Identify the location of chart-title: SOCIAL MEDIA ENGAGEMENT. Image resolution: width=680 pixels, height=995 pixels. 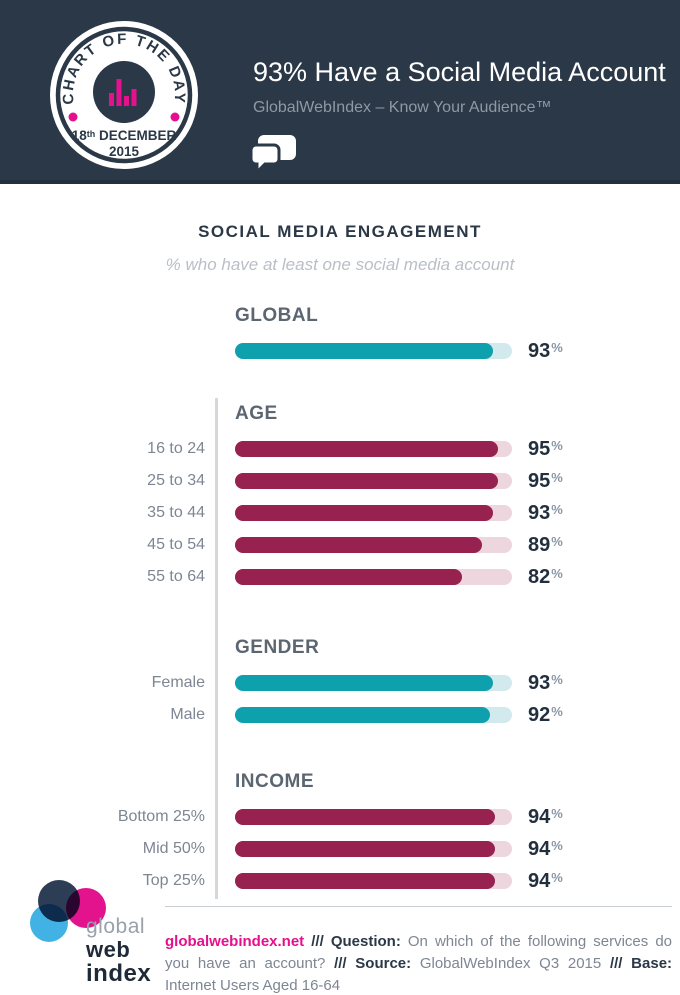
(340, 231).